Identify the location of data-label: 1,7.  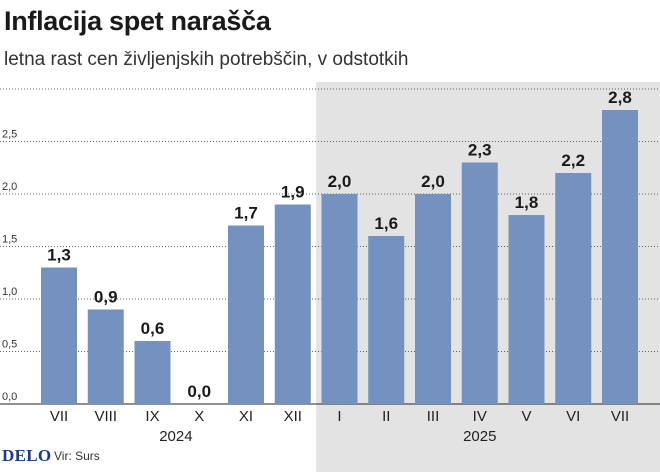
(246, 213).